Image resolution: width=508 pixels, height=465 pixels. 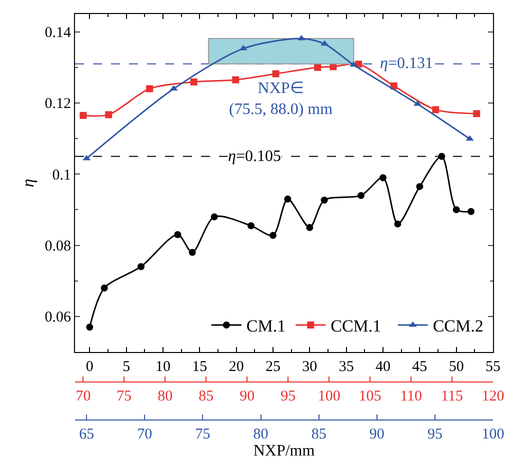 I want to click on ref-line-label: η=0.131, so click(x=406, y=63).